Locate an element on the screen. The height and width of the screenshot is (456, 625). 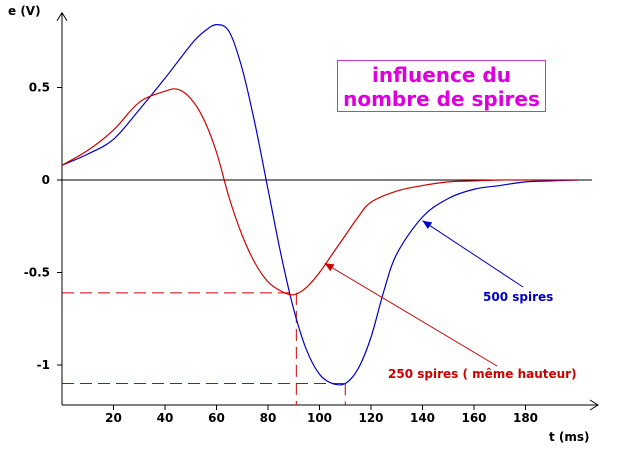
y-tick-label: -0.5 is located at coordinates (37, 273).